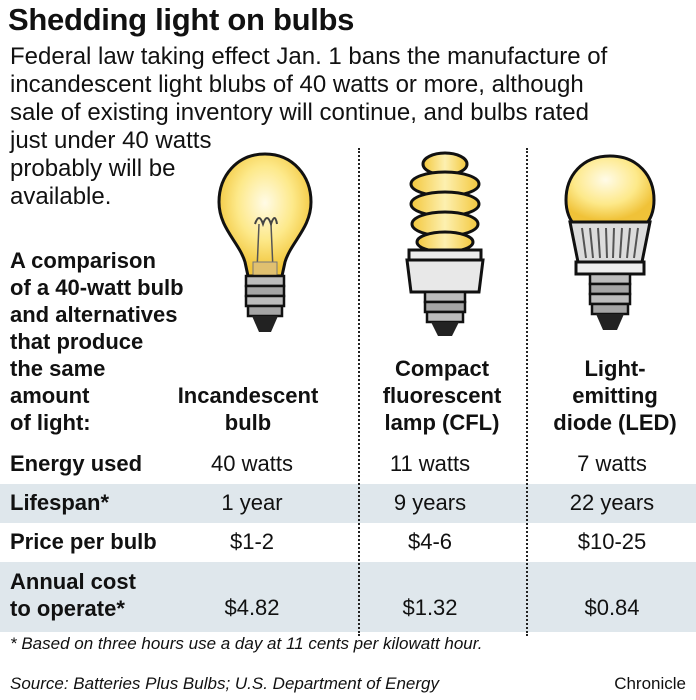 The width and height of the screenshot is (696, 700). What do you see at coordinates (58, 368) in the screenshot?
I see `comparison-label-line: the same` at bounding box center [58, 368].